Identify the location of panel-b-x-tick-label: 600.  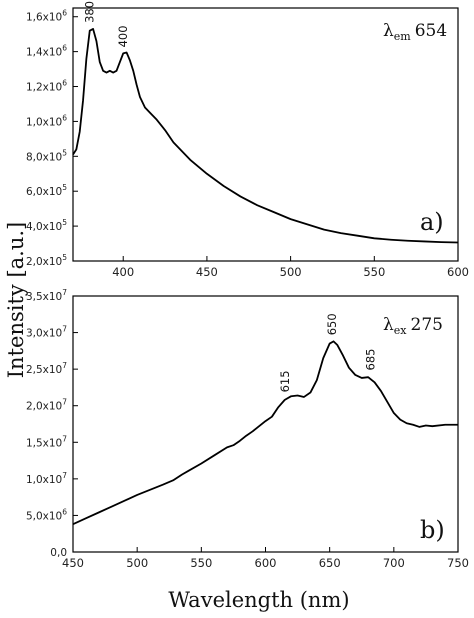
(266, 563).